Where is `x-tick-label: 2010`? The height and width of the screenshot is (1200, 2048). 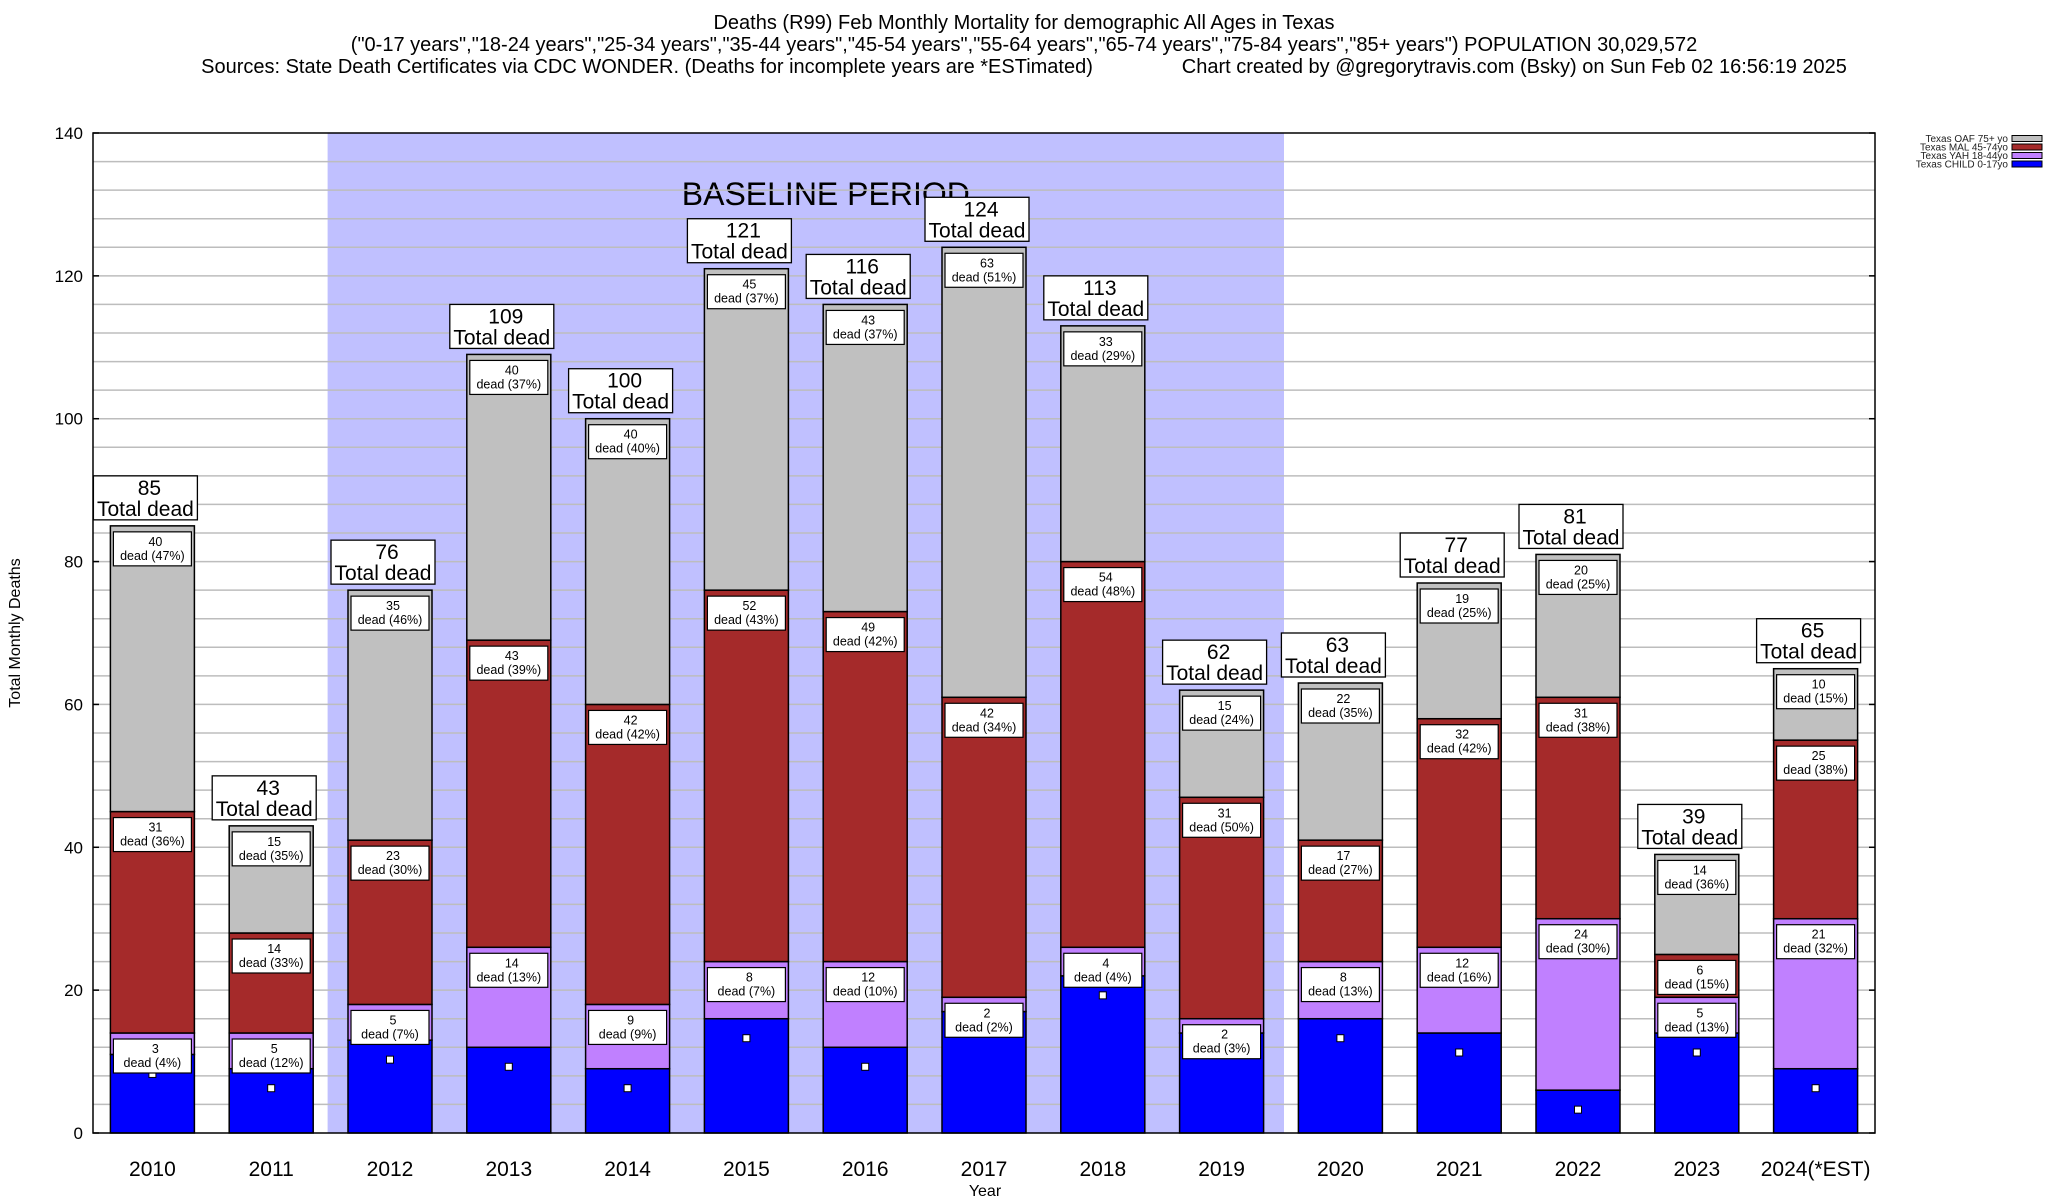 x-tick-label: 2010 is located at coordinates (152, 1169).